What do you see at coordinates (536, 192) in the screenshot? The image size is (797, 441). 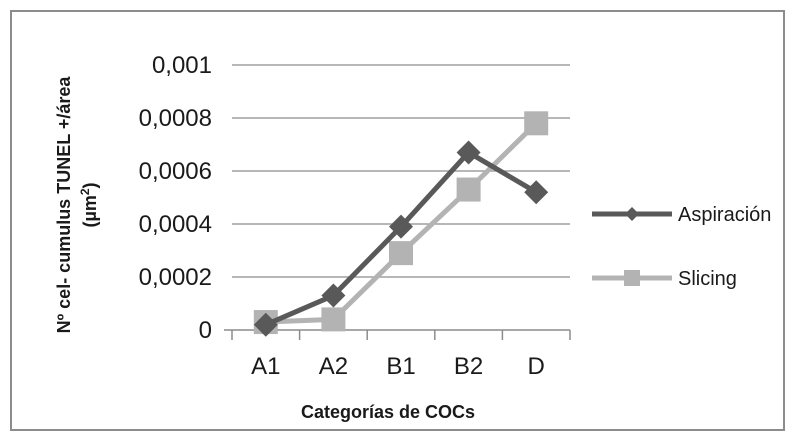 I see `point-Aspiración-D` at bounding box center [536, 192].